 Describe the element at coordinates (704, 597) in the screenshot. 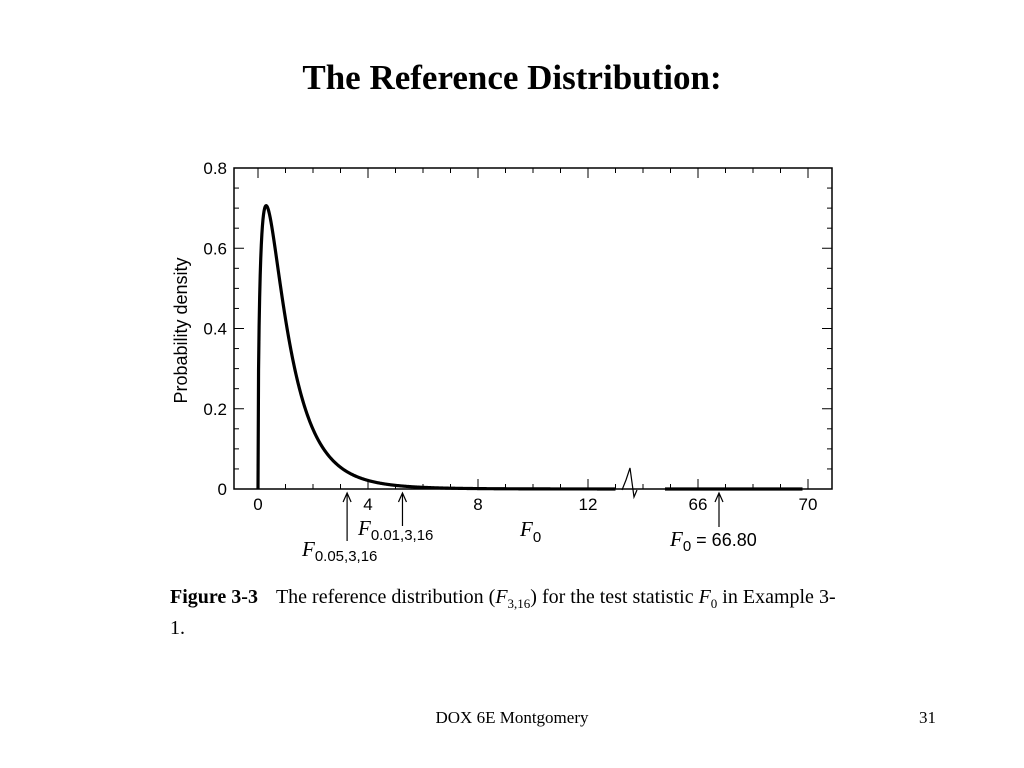

I see `caption-f0-symbol: F` at that location.